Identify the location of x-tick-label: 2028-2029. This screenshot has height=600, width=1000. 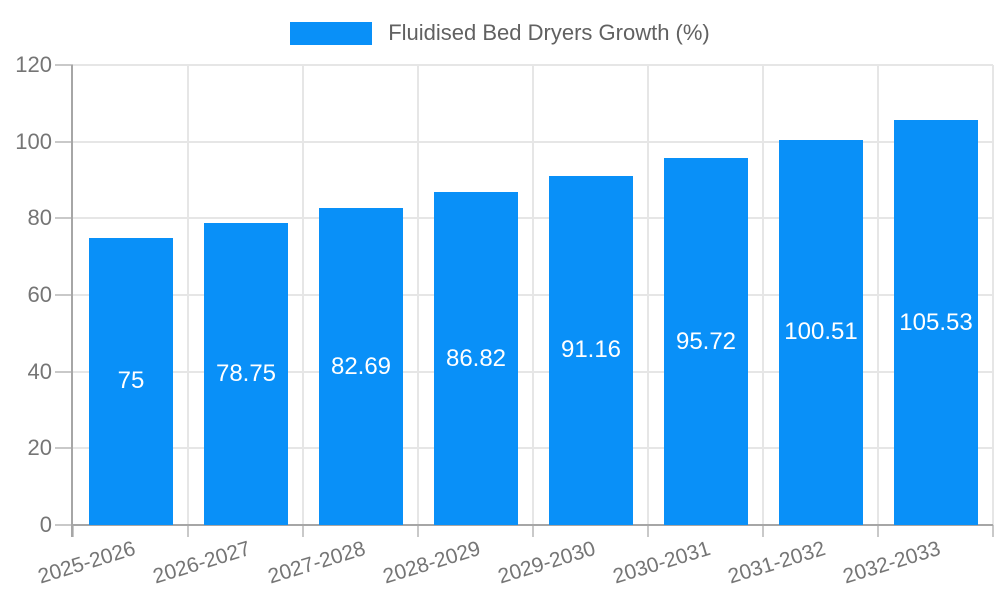
(431, 563).